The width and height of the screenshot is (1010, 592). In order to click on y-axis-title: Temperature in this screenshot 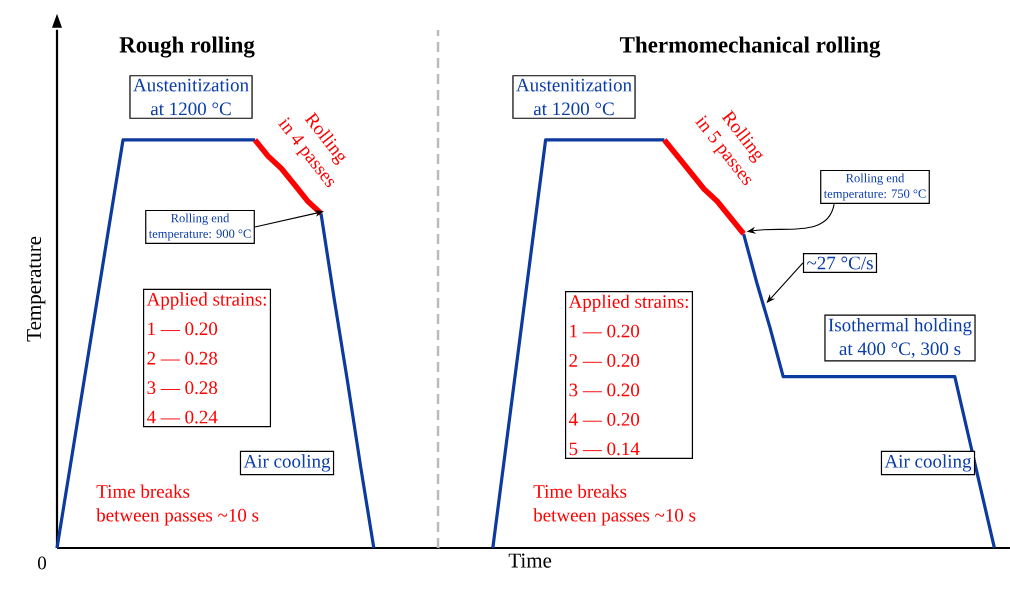, I will do `click(36, 289)`.